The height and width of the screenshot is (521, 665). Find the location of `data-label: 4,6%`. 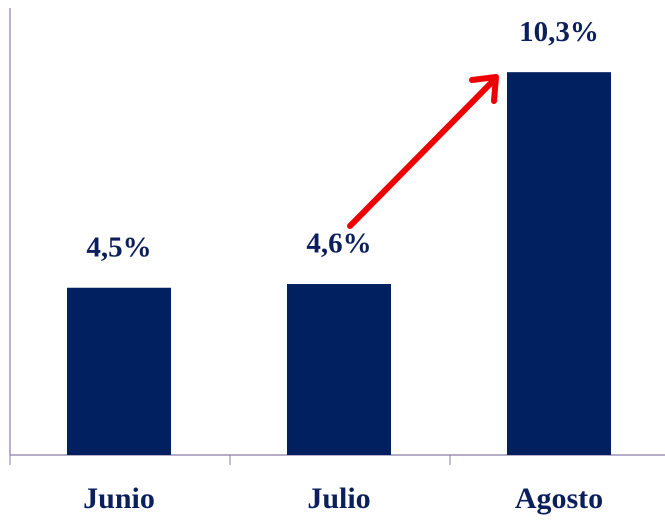

data-label: 4,6% is located at coordinates (338, 244).